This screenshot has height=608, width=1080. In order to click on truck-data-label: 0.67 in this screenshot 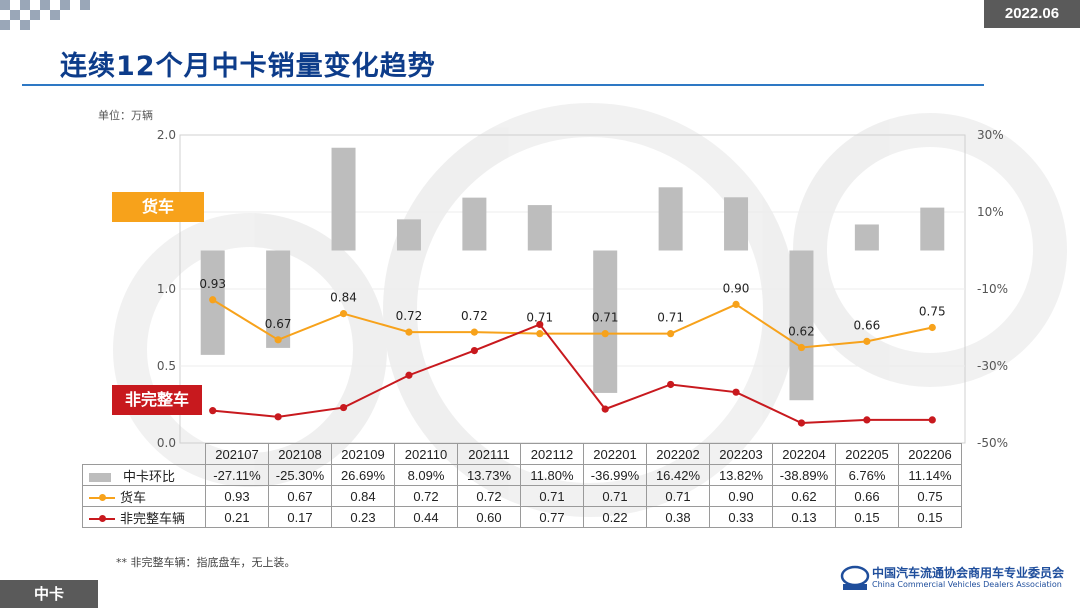, I will do `click(278, 324)`.